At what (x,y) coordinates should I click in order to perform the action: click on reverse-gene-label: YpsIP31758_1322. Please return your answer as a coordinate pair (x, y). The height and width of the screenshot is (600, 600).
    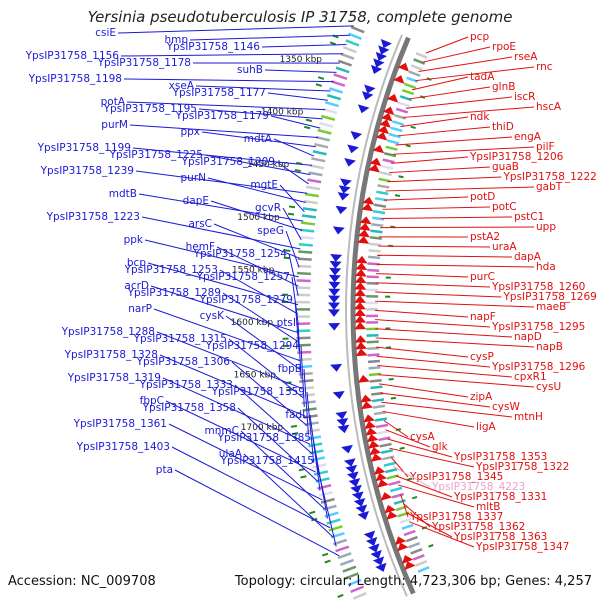
    Looking at the image, I should click on (522, 467).